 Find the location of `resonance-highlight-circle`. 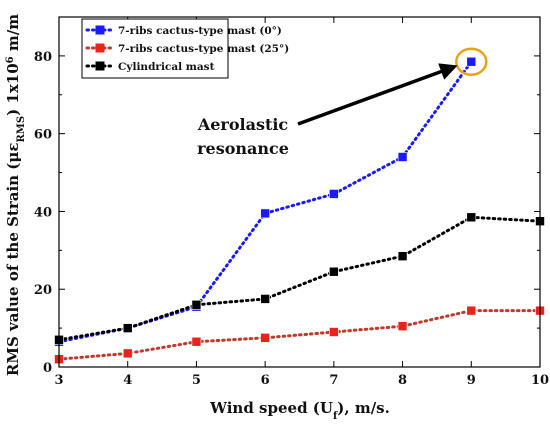

resonance-highlight-circle is located at coordinates (471, 61).